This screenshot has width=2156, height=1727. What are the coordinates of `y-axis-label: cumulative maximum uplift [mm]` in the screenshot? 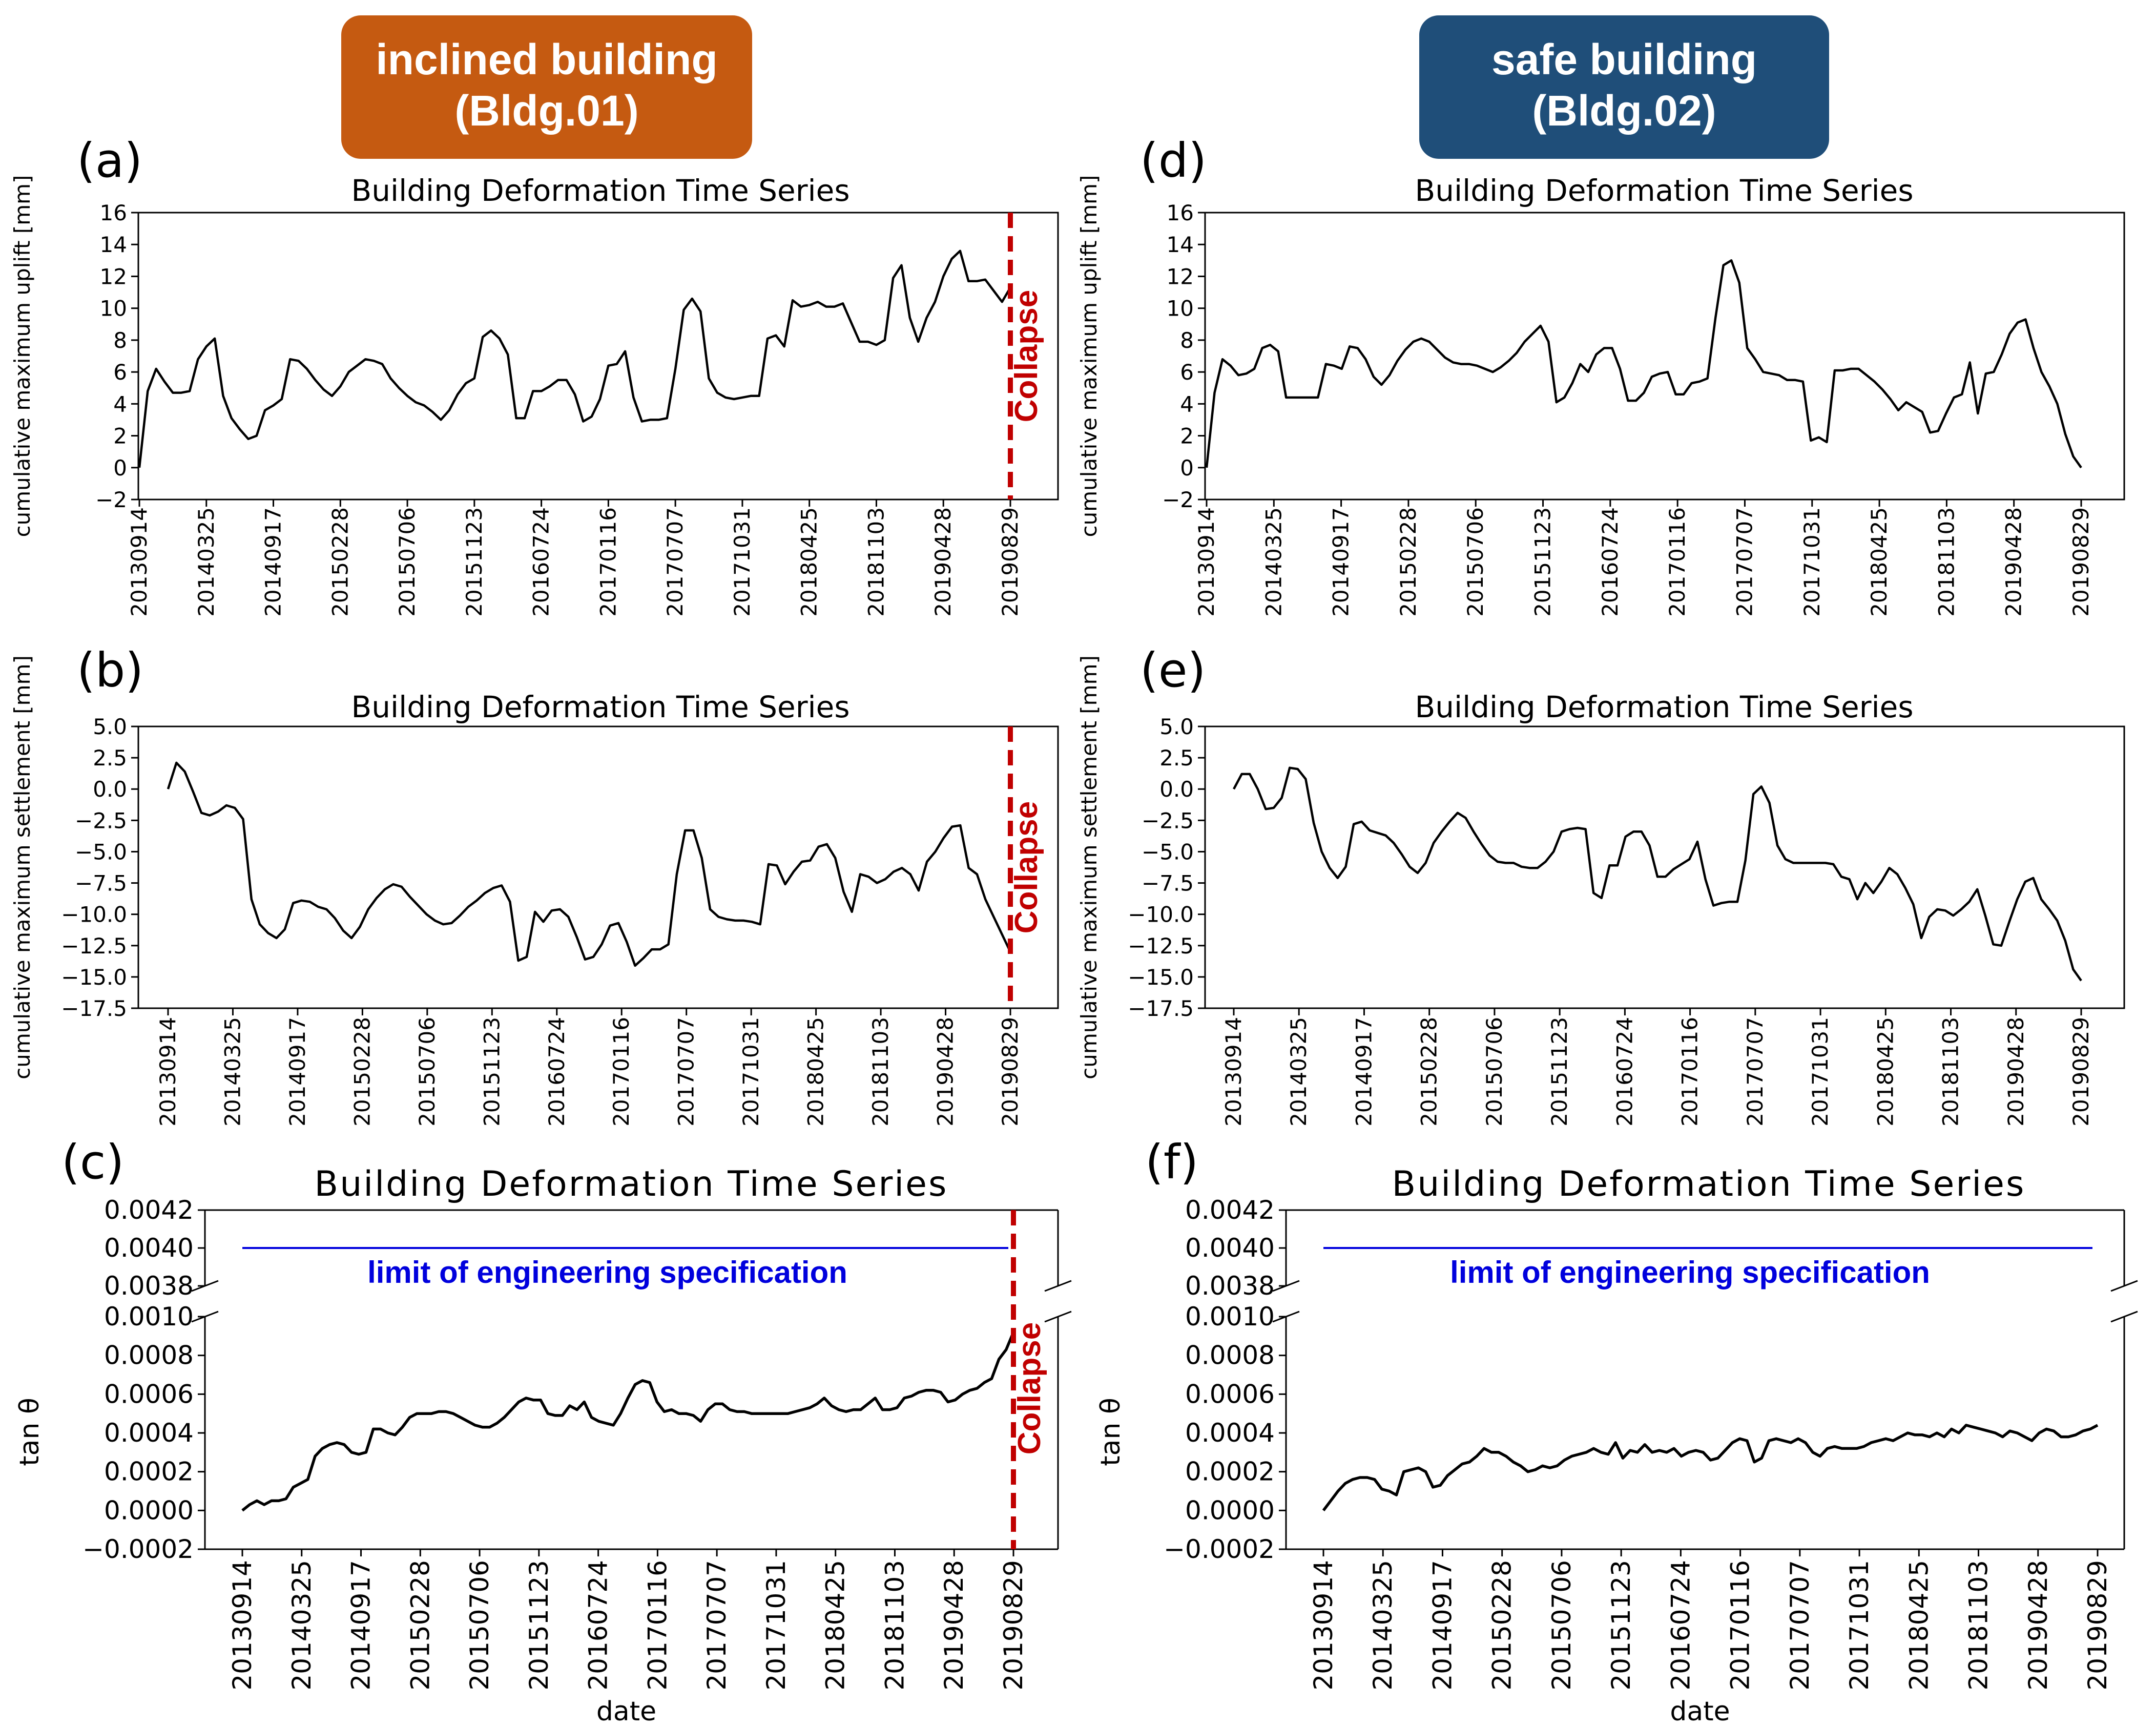 It's located at (22, 356).